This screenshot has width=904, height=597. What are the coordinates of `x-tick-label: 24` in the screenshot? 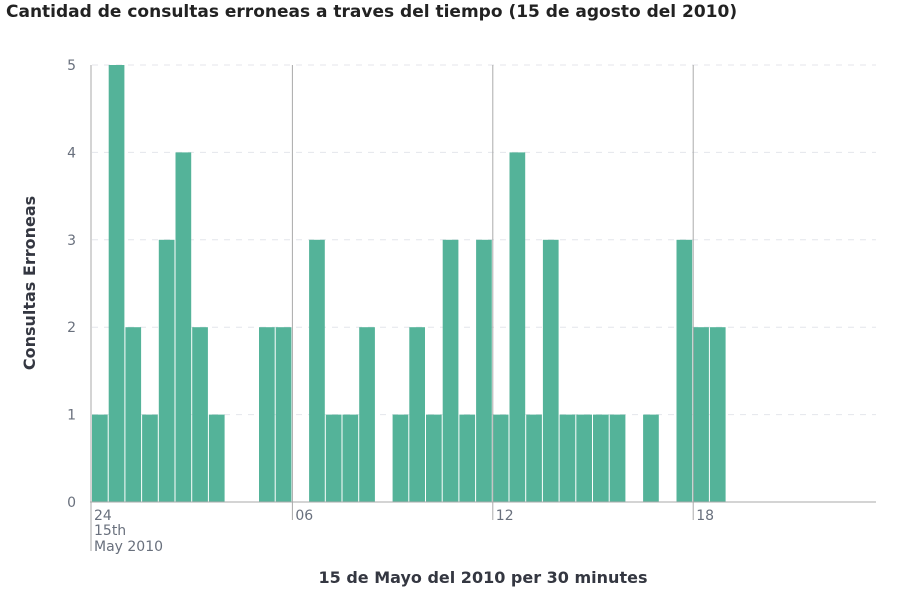 It's located at (103, 516).